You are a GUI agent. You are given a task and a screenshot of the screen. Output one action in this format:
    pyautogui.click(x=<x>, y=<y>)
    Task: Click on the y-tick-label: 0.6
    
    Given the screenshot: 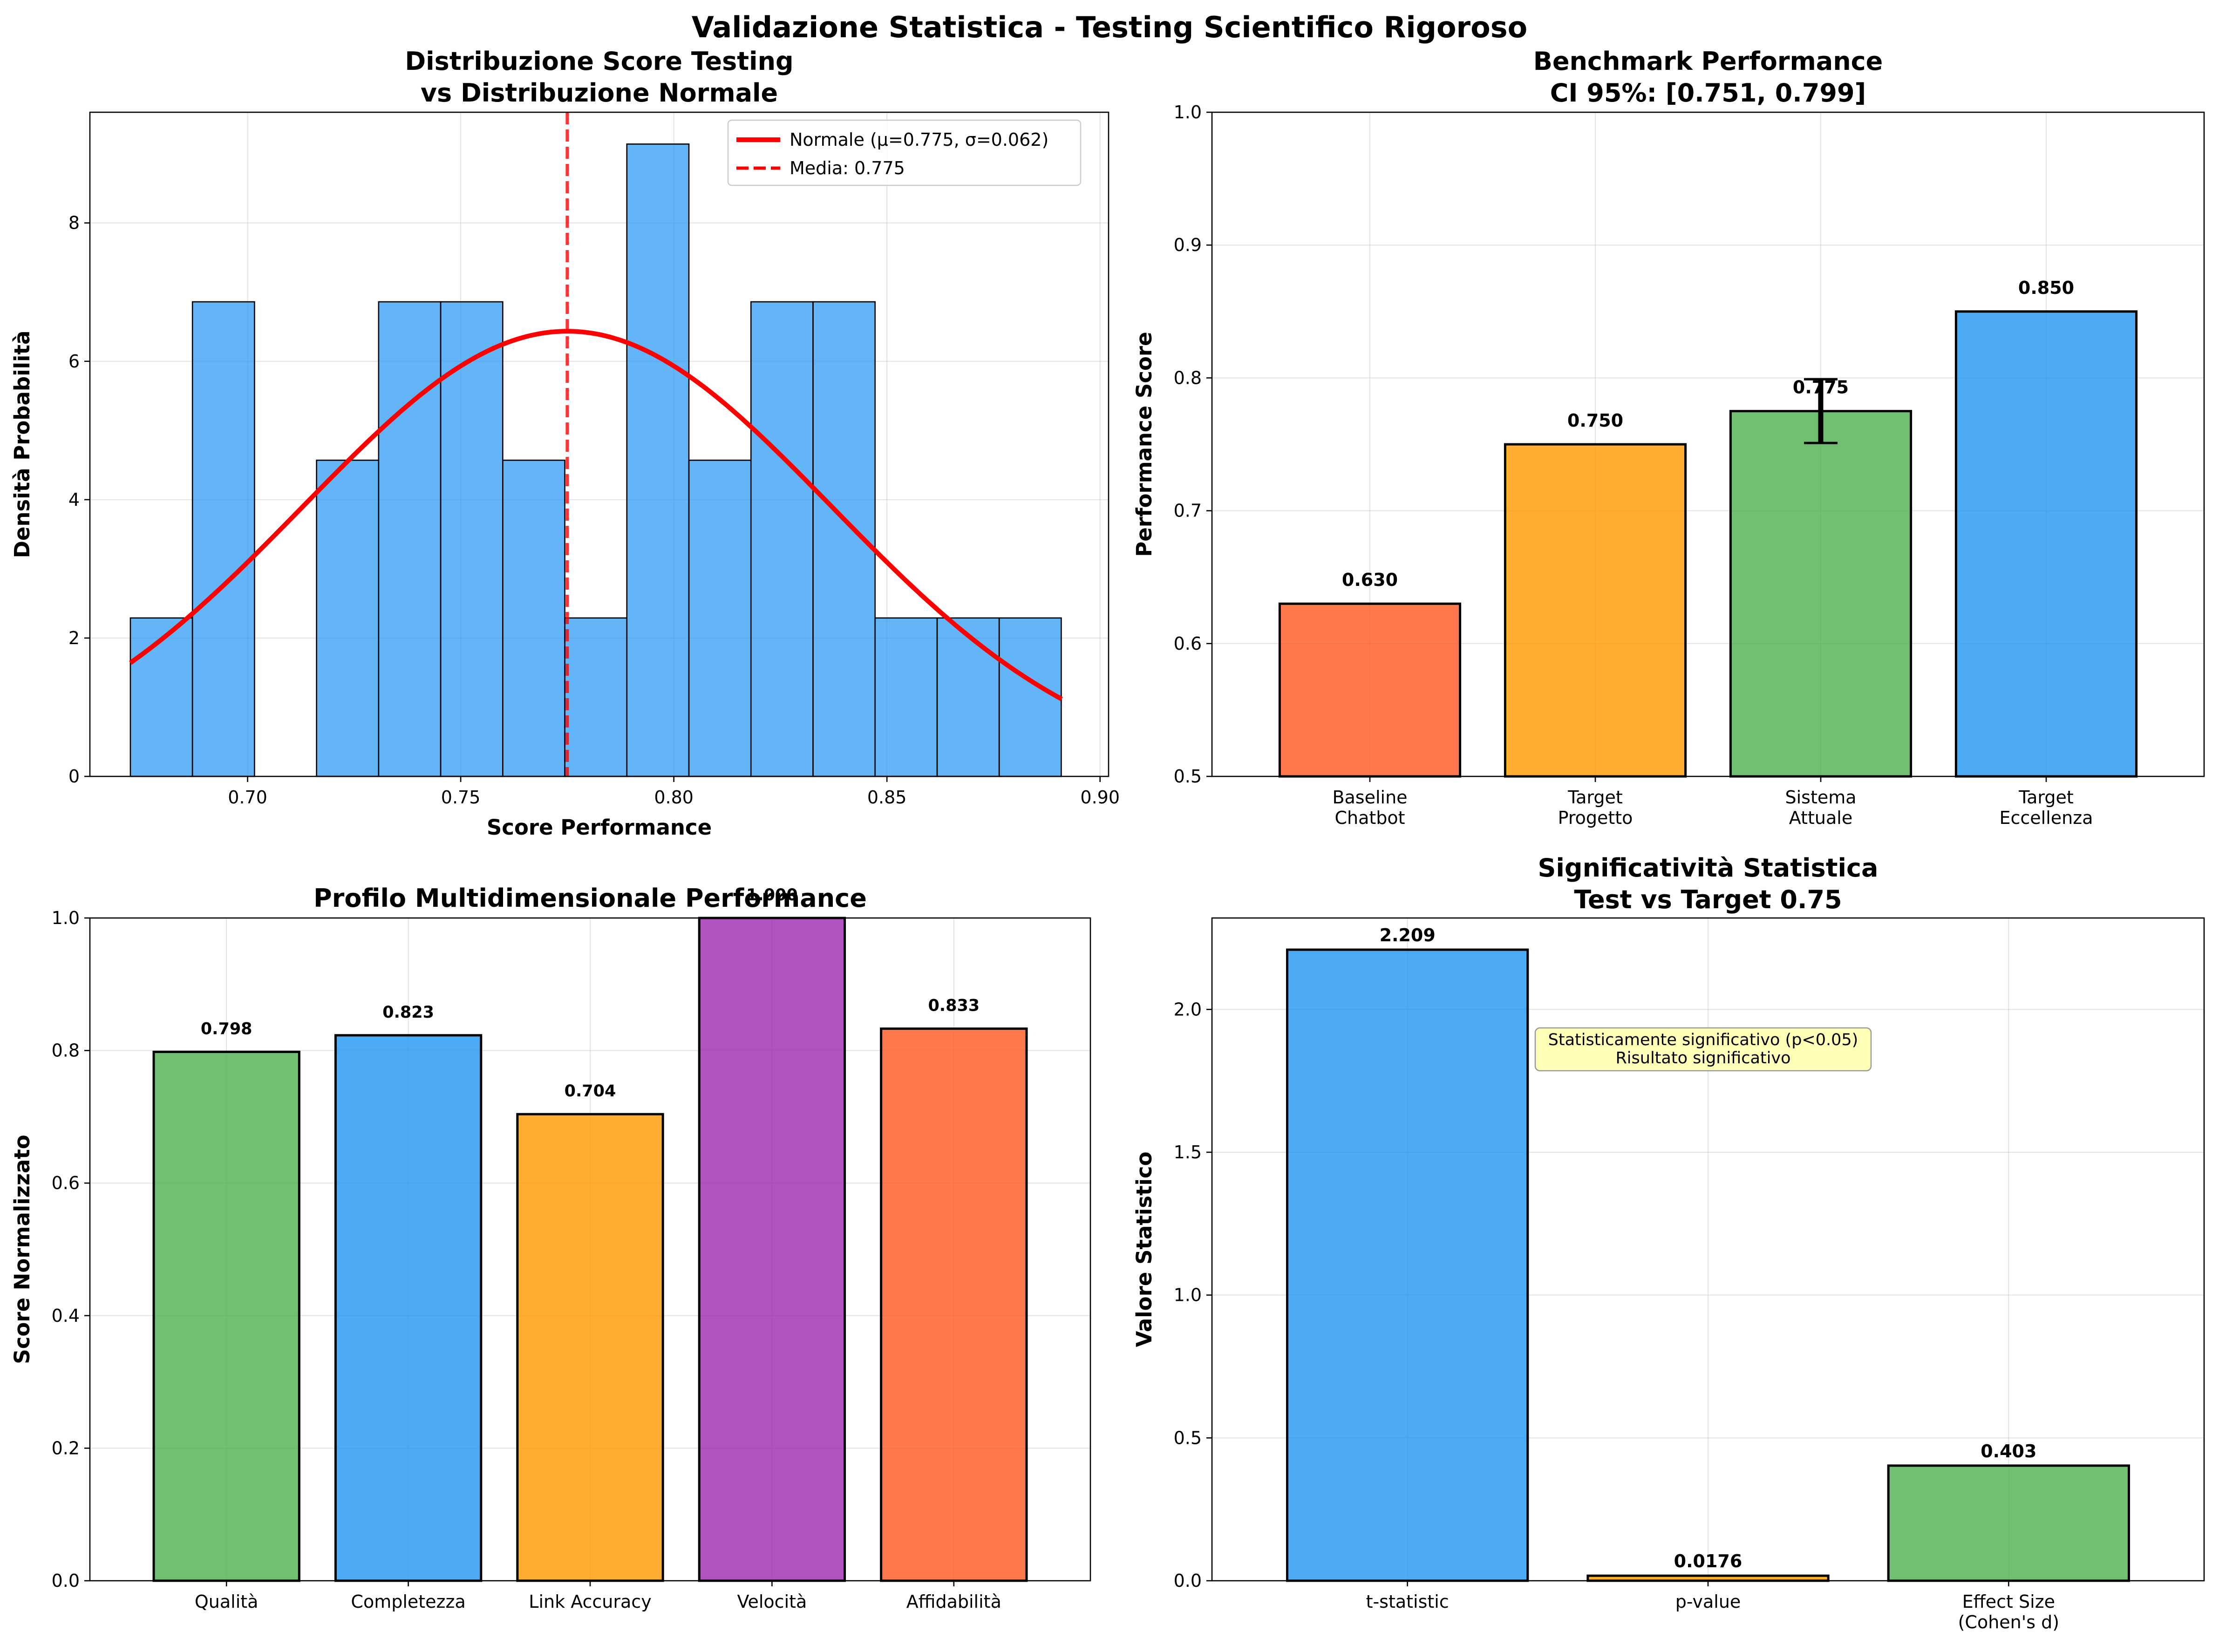 What is the action you would take?
    pyautogui.click(x=1188, y=644)
    